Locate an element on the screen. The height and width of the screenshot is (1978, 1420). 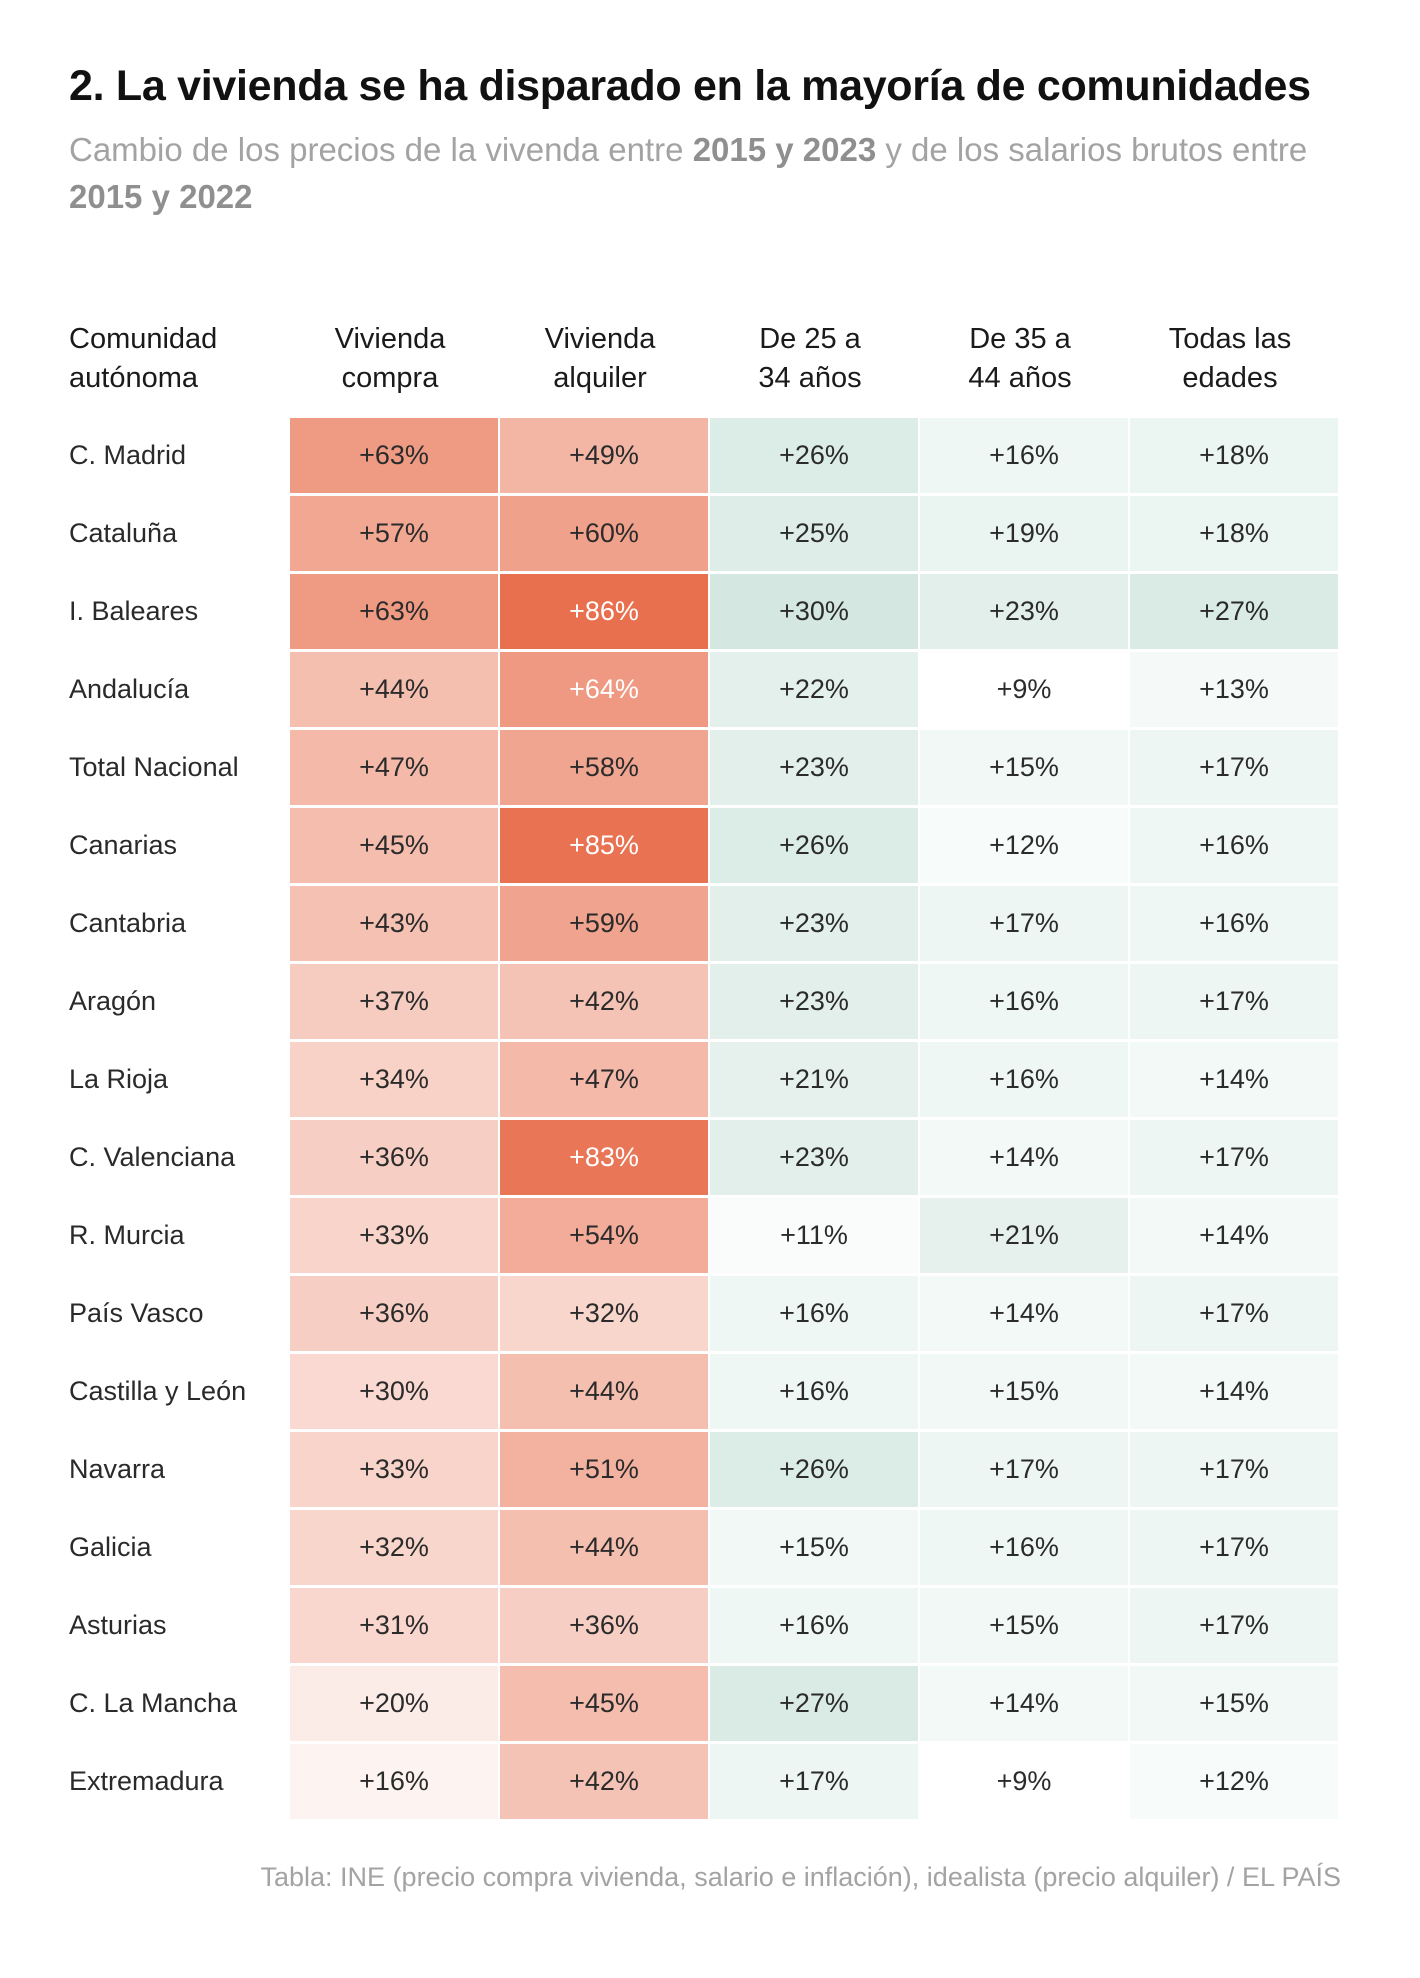
cell-age-25-34: +21% is located at coordinates (814, 1079).